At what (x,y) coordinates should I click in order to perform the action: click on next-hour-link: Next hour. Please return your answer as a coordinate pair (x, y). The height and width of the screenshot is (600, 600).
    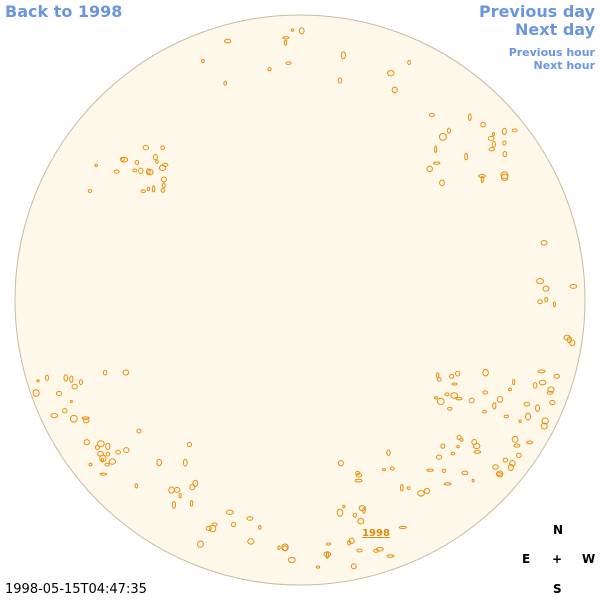
    Looking at the image, I should click on (564, 65).